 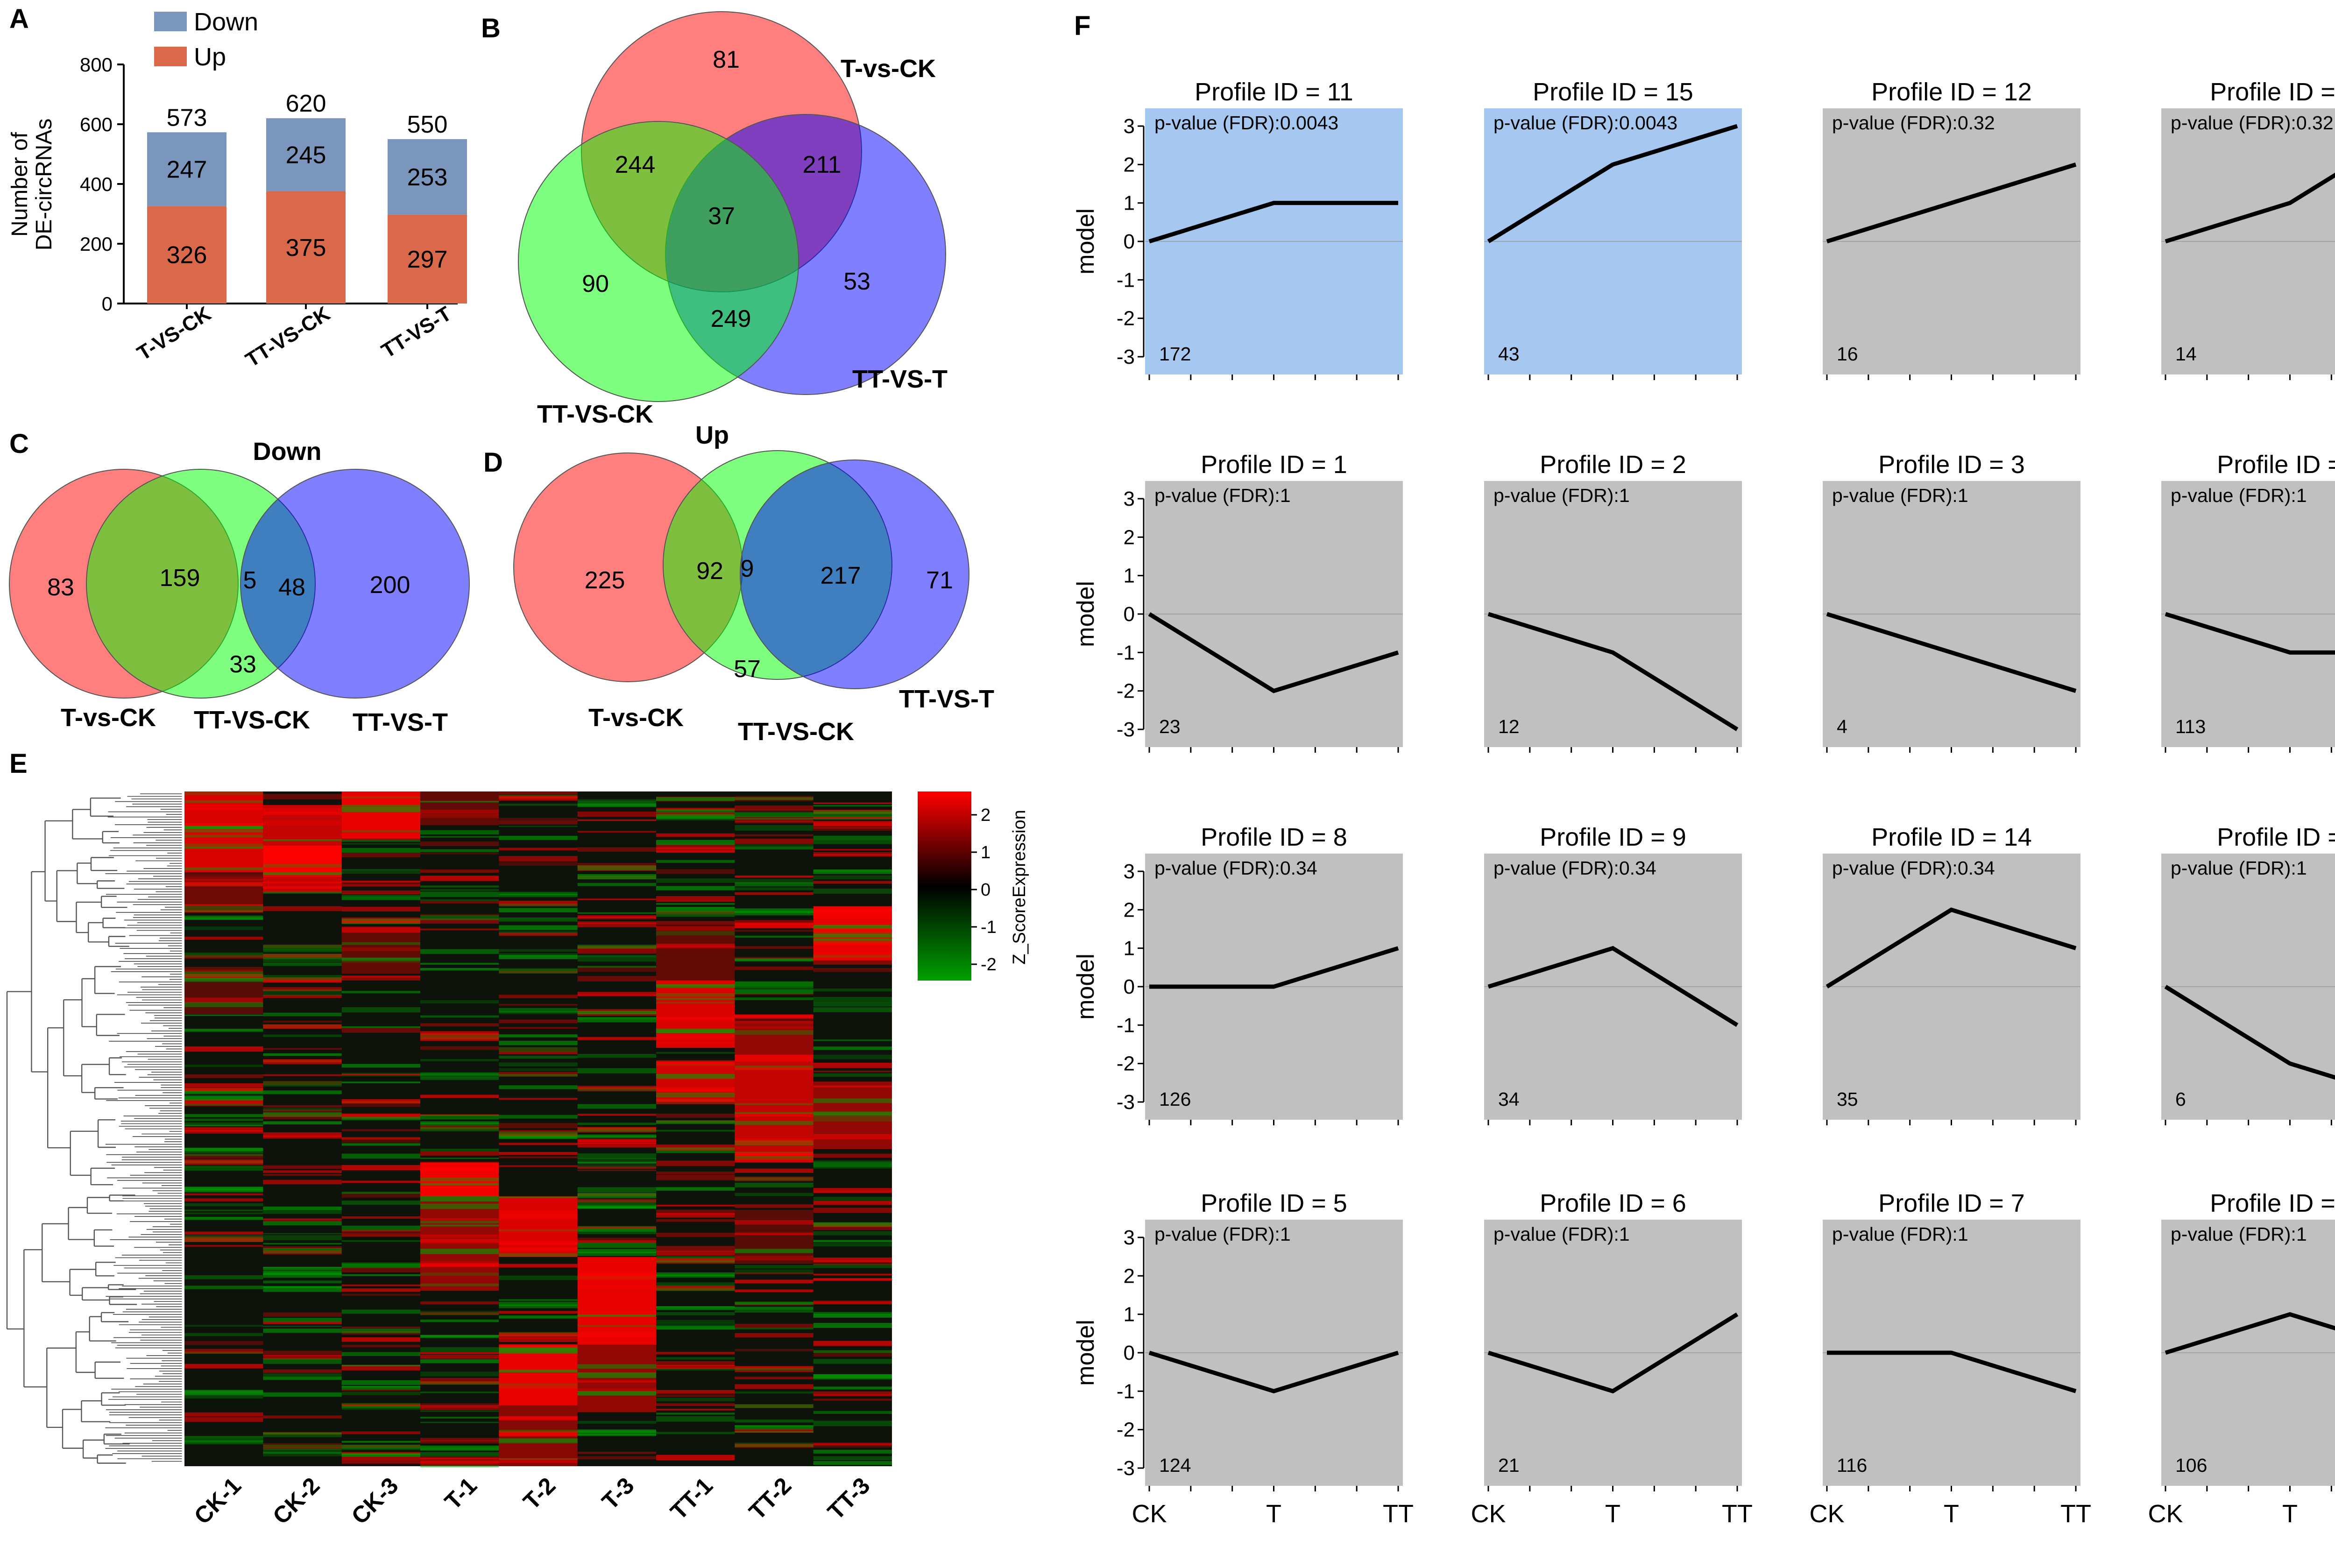 What do you see at coordinates (428, 259) in the screenshot?
I see `a-label-up: 297` at bounding box center [428, 259].